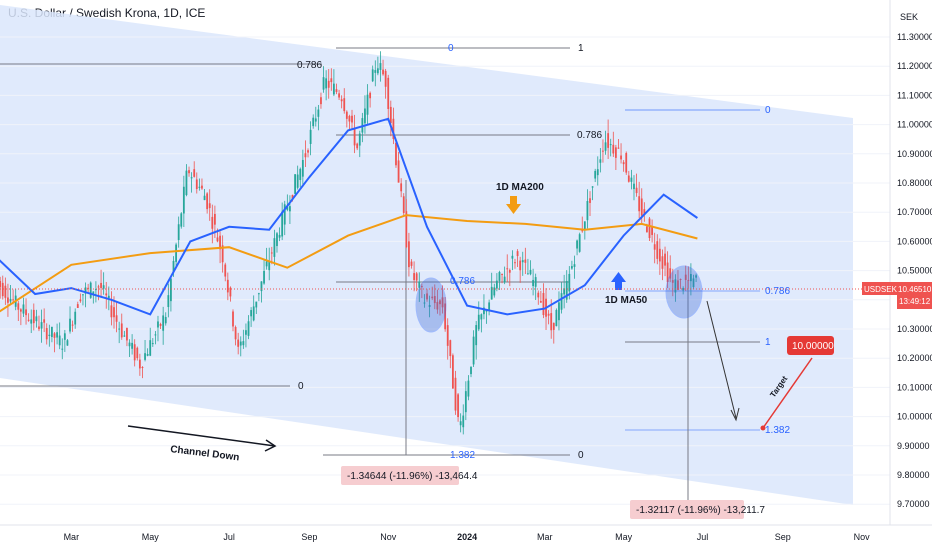 The width and height of the screenshot is (932, 550). Describe the element at coordinates (462, 455) in the screenshot. I see `fib-label: 1.382` at that location.